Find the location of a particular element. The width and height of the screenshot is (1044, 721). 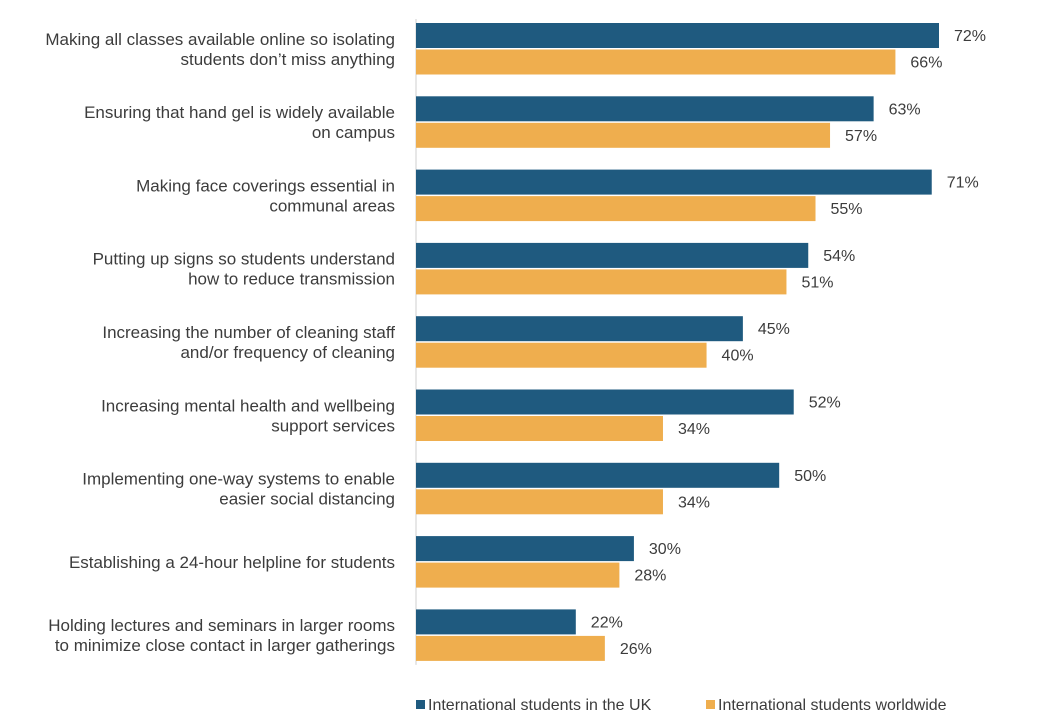

bar-value-label: 54% is located at coordinates (839, 256).